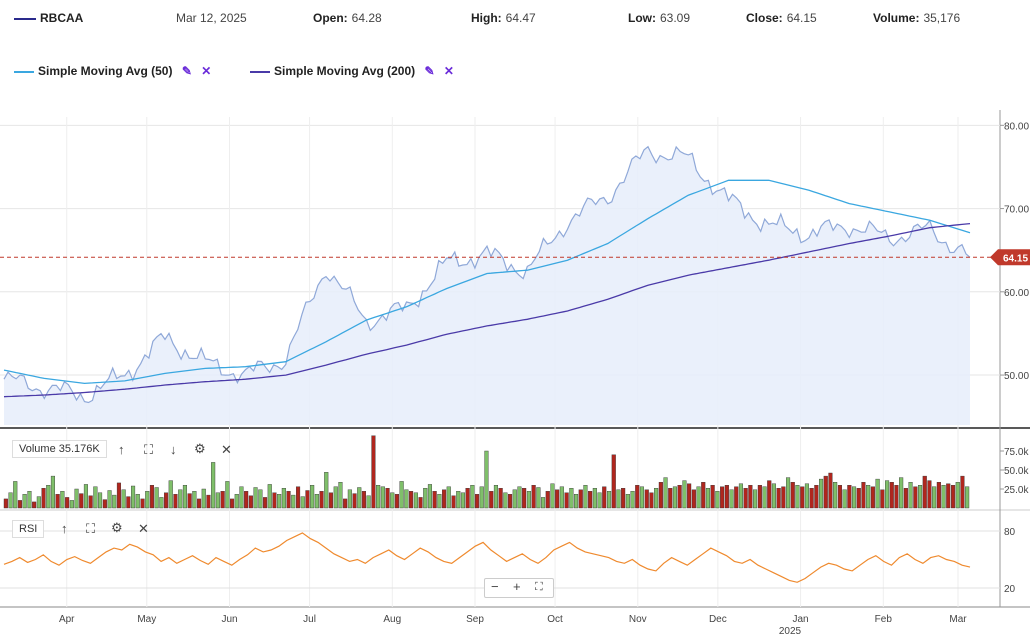 The width and height of the screenshot is (1030, 635). I want to click on month-tick-label: Jul, so click(309, 619).